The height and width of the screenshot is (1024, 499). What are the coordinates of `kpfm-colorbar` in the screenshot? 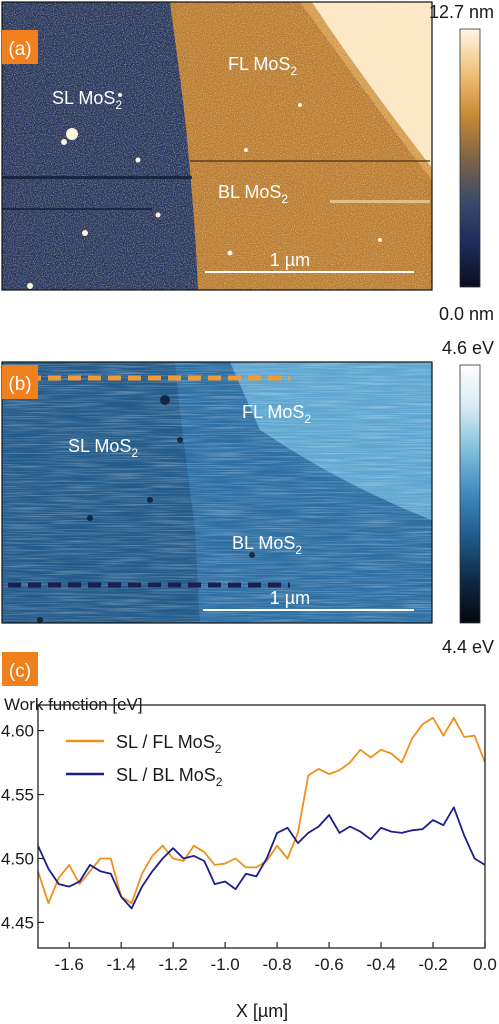 It's located at (470, 494).